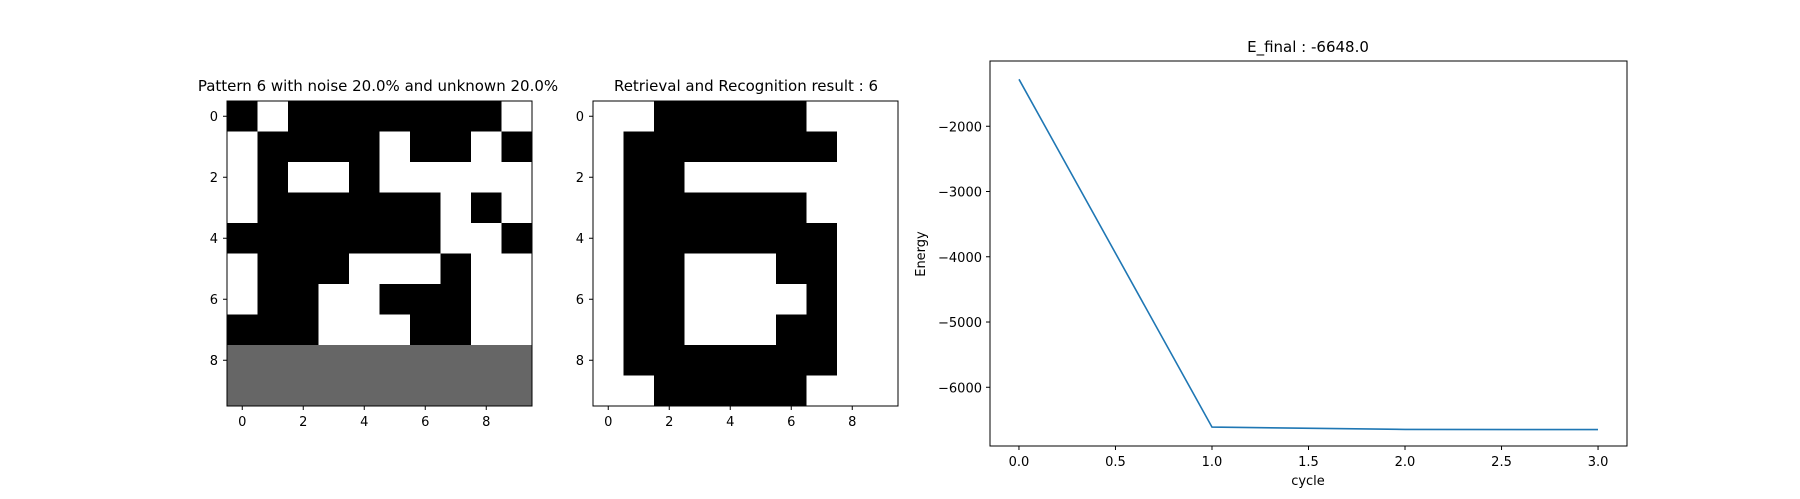 This screenshot has width=1800, height=499. I want to click on energy-ytick-label: −4000, so click(960, 258).